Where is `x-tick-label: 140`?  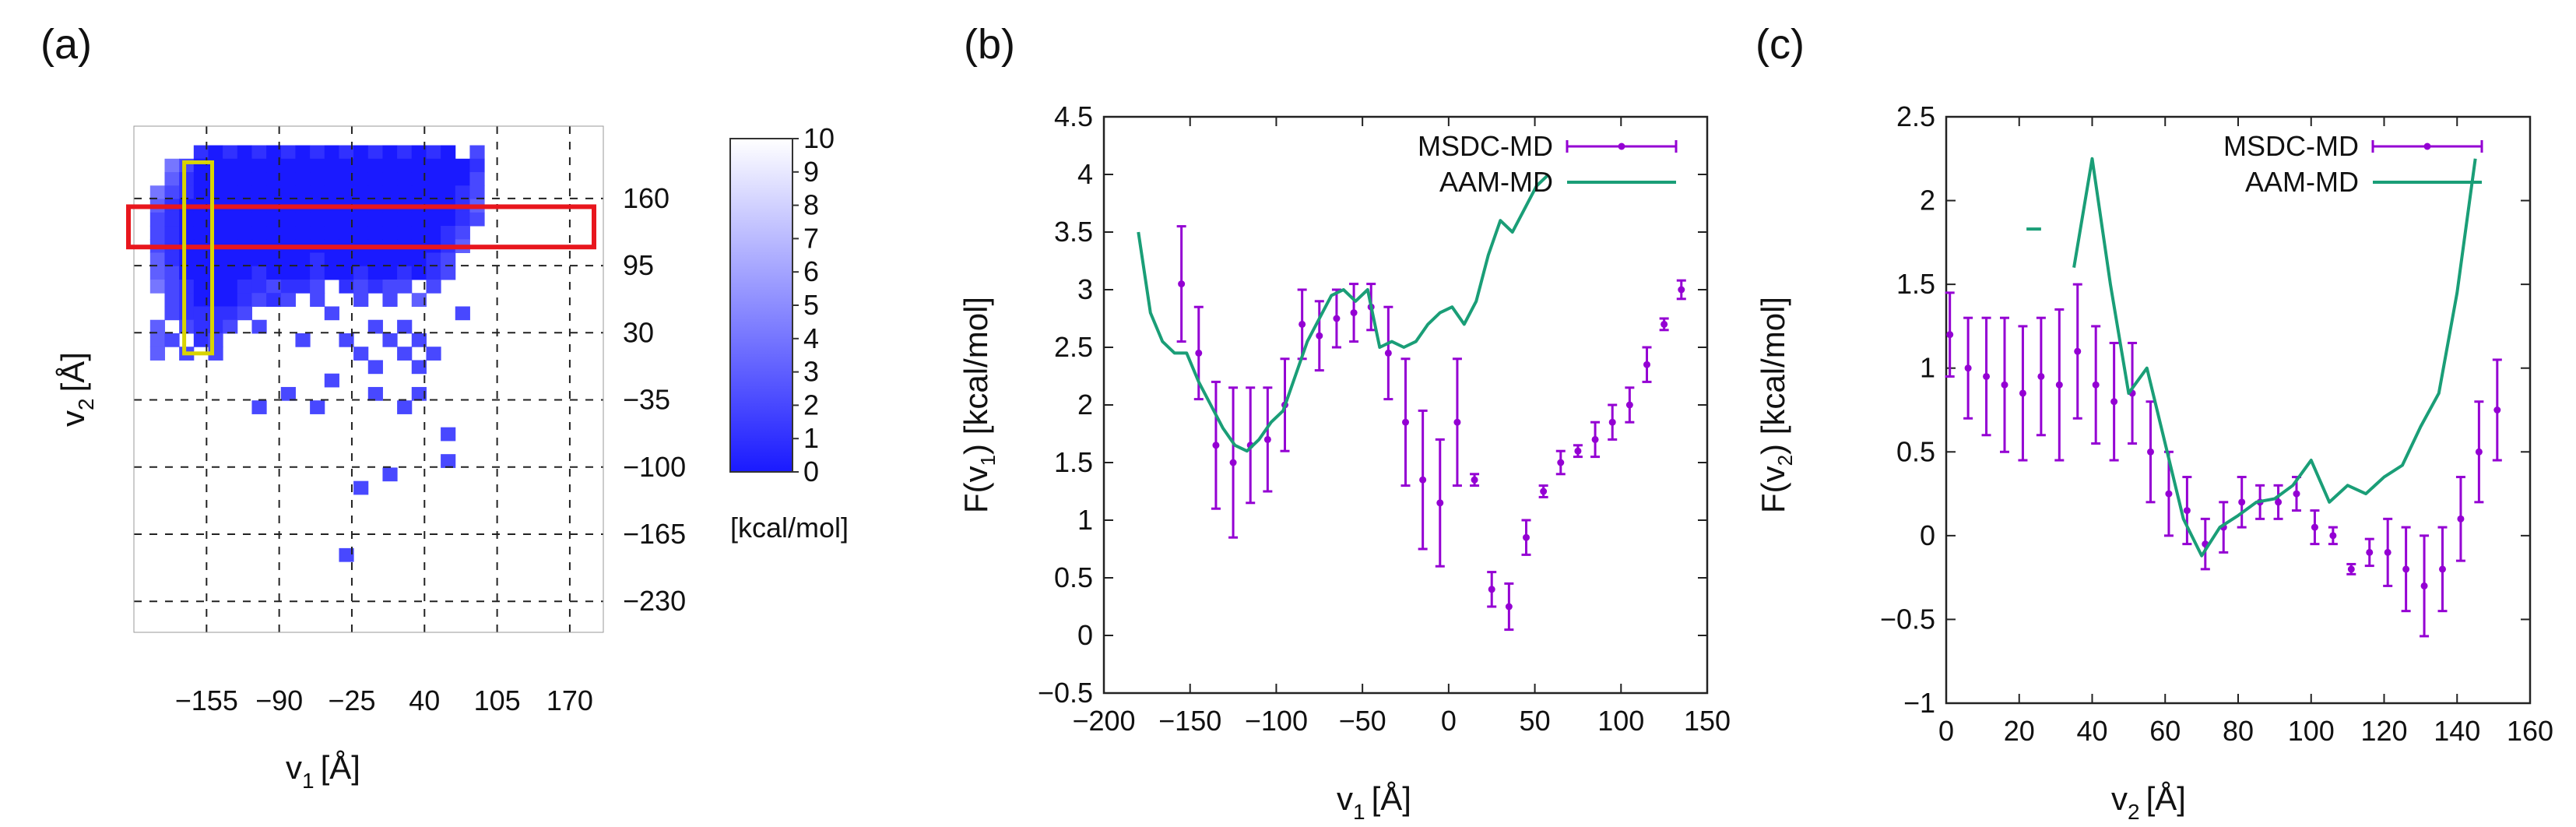 x-tick-label: 140 is located at coordinates (2457, 731).